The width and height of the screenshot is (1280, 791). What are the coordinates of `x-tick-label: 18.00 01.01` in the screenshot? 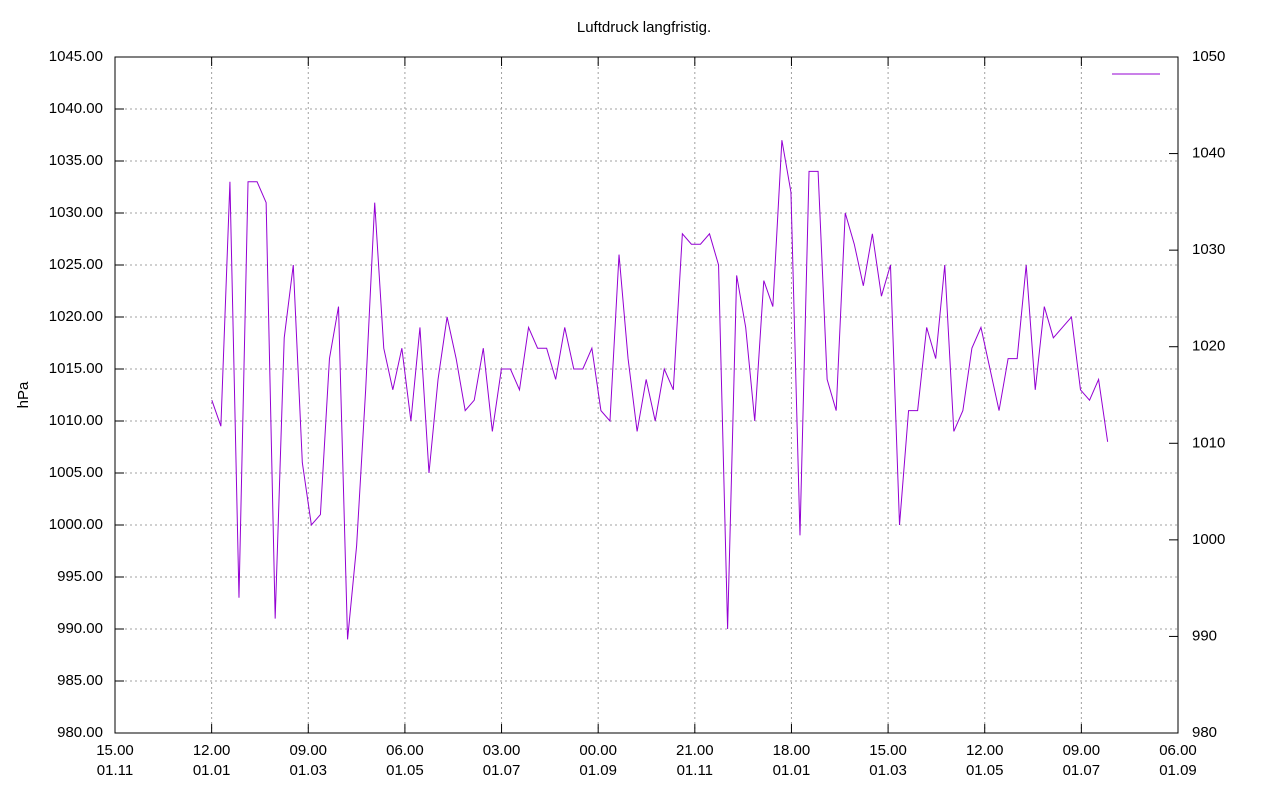 It's located at (791, 760).